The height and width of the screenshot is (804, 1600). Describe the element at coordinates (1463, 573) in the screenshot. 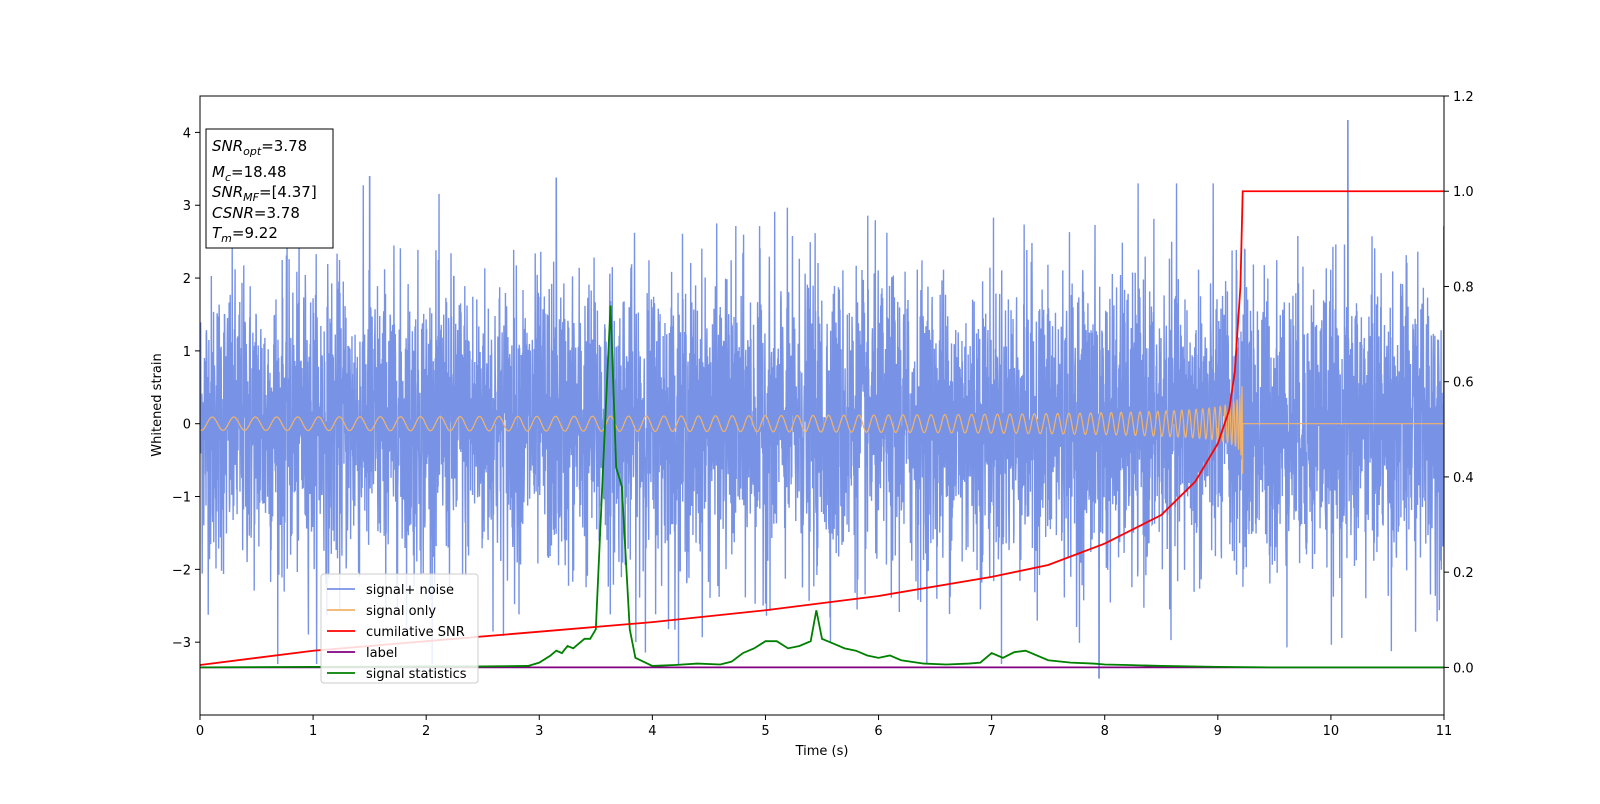

I see `y-right-tick-label: 0.2` at that location.